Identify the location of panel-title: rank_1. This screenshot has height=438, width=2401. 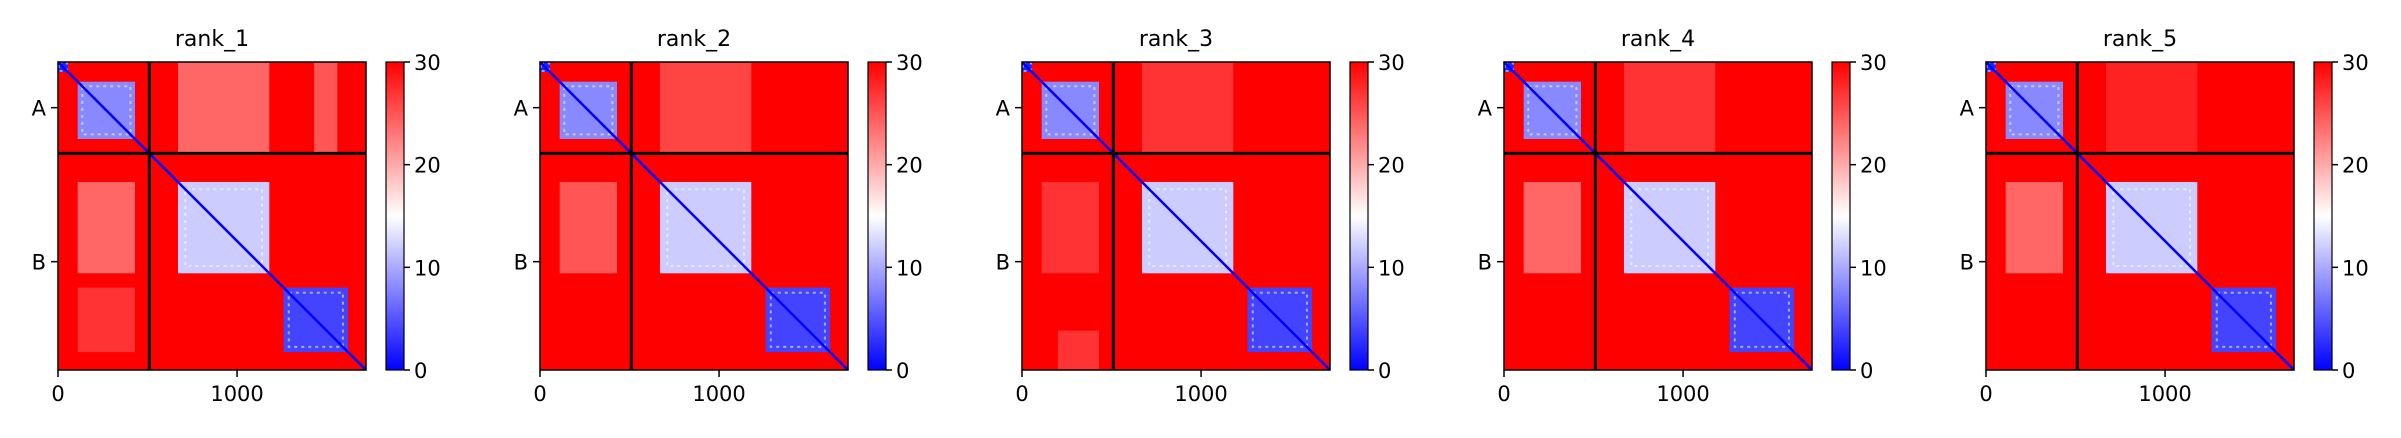
(212, 39).